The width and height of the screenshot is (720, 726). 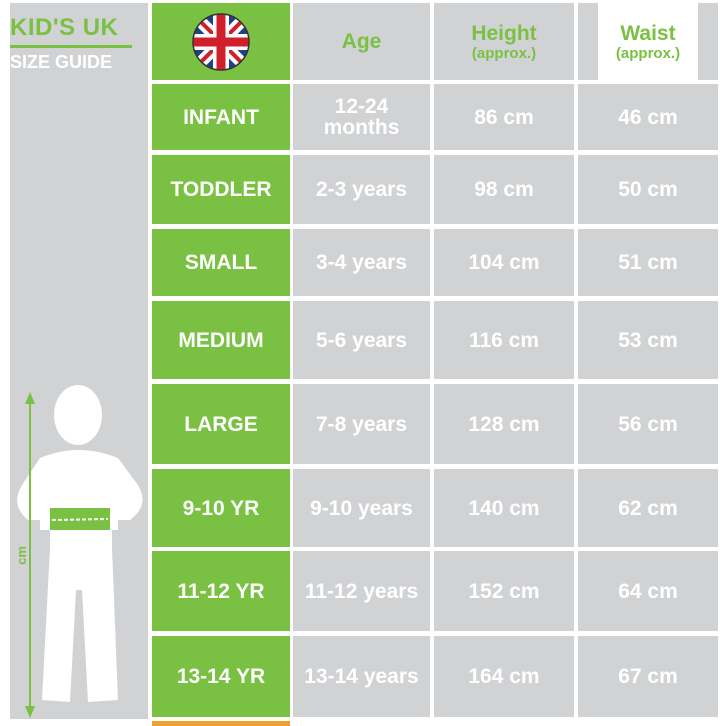 I want to click on header-height: Height (approx.), so click(x=504, y=41).